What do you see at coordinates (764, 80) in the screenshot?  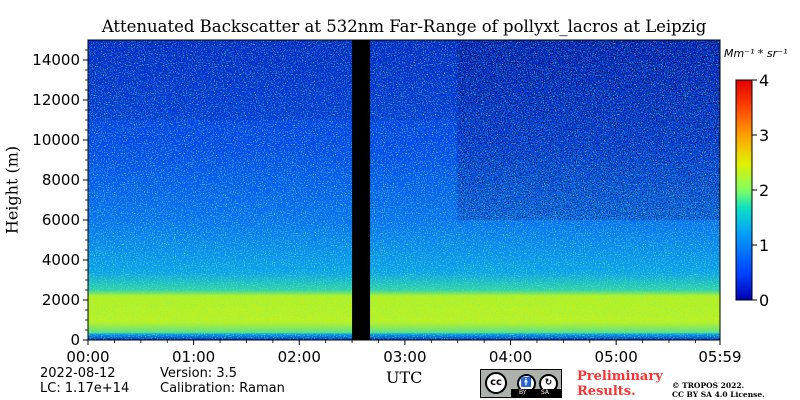 I see `colorbar-tick-label: 4` at bounding box center [764, 80].